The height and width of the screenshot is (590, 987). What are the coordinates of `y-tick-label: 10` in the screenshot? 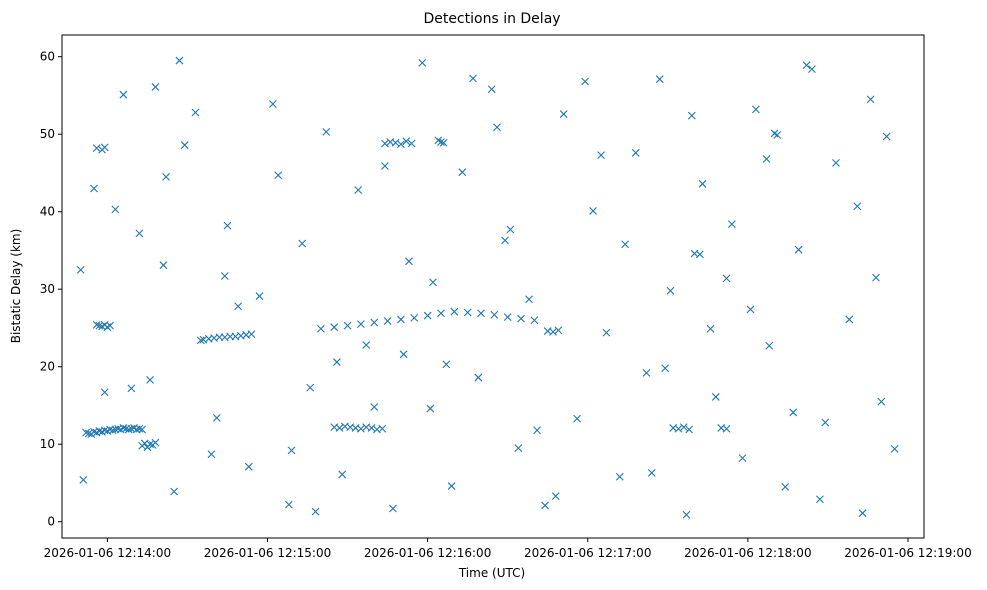 It's located at (47, 444).